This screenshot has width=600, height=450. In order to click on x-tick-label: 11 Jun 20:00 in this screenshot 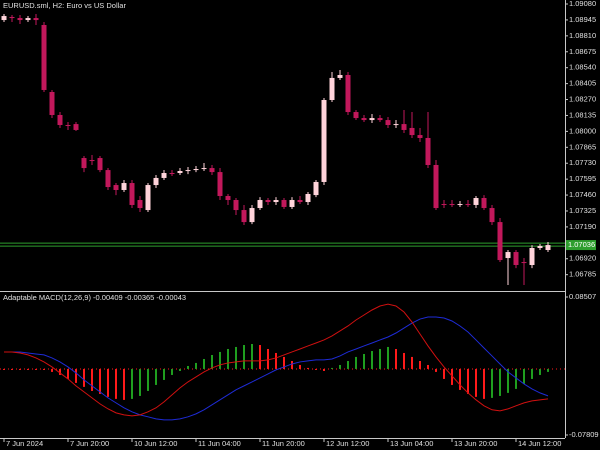, I will do `click(283, 443)`.